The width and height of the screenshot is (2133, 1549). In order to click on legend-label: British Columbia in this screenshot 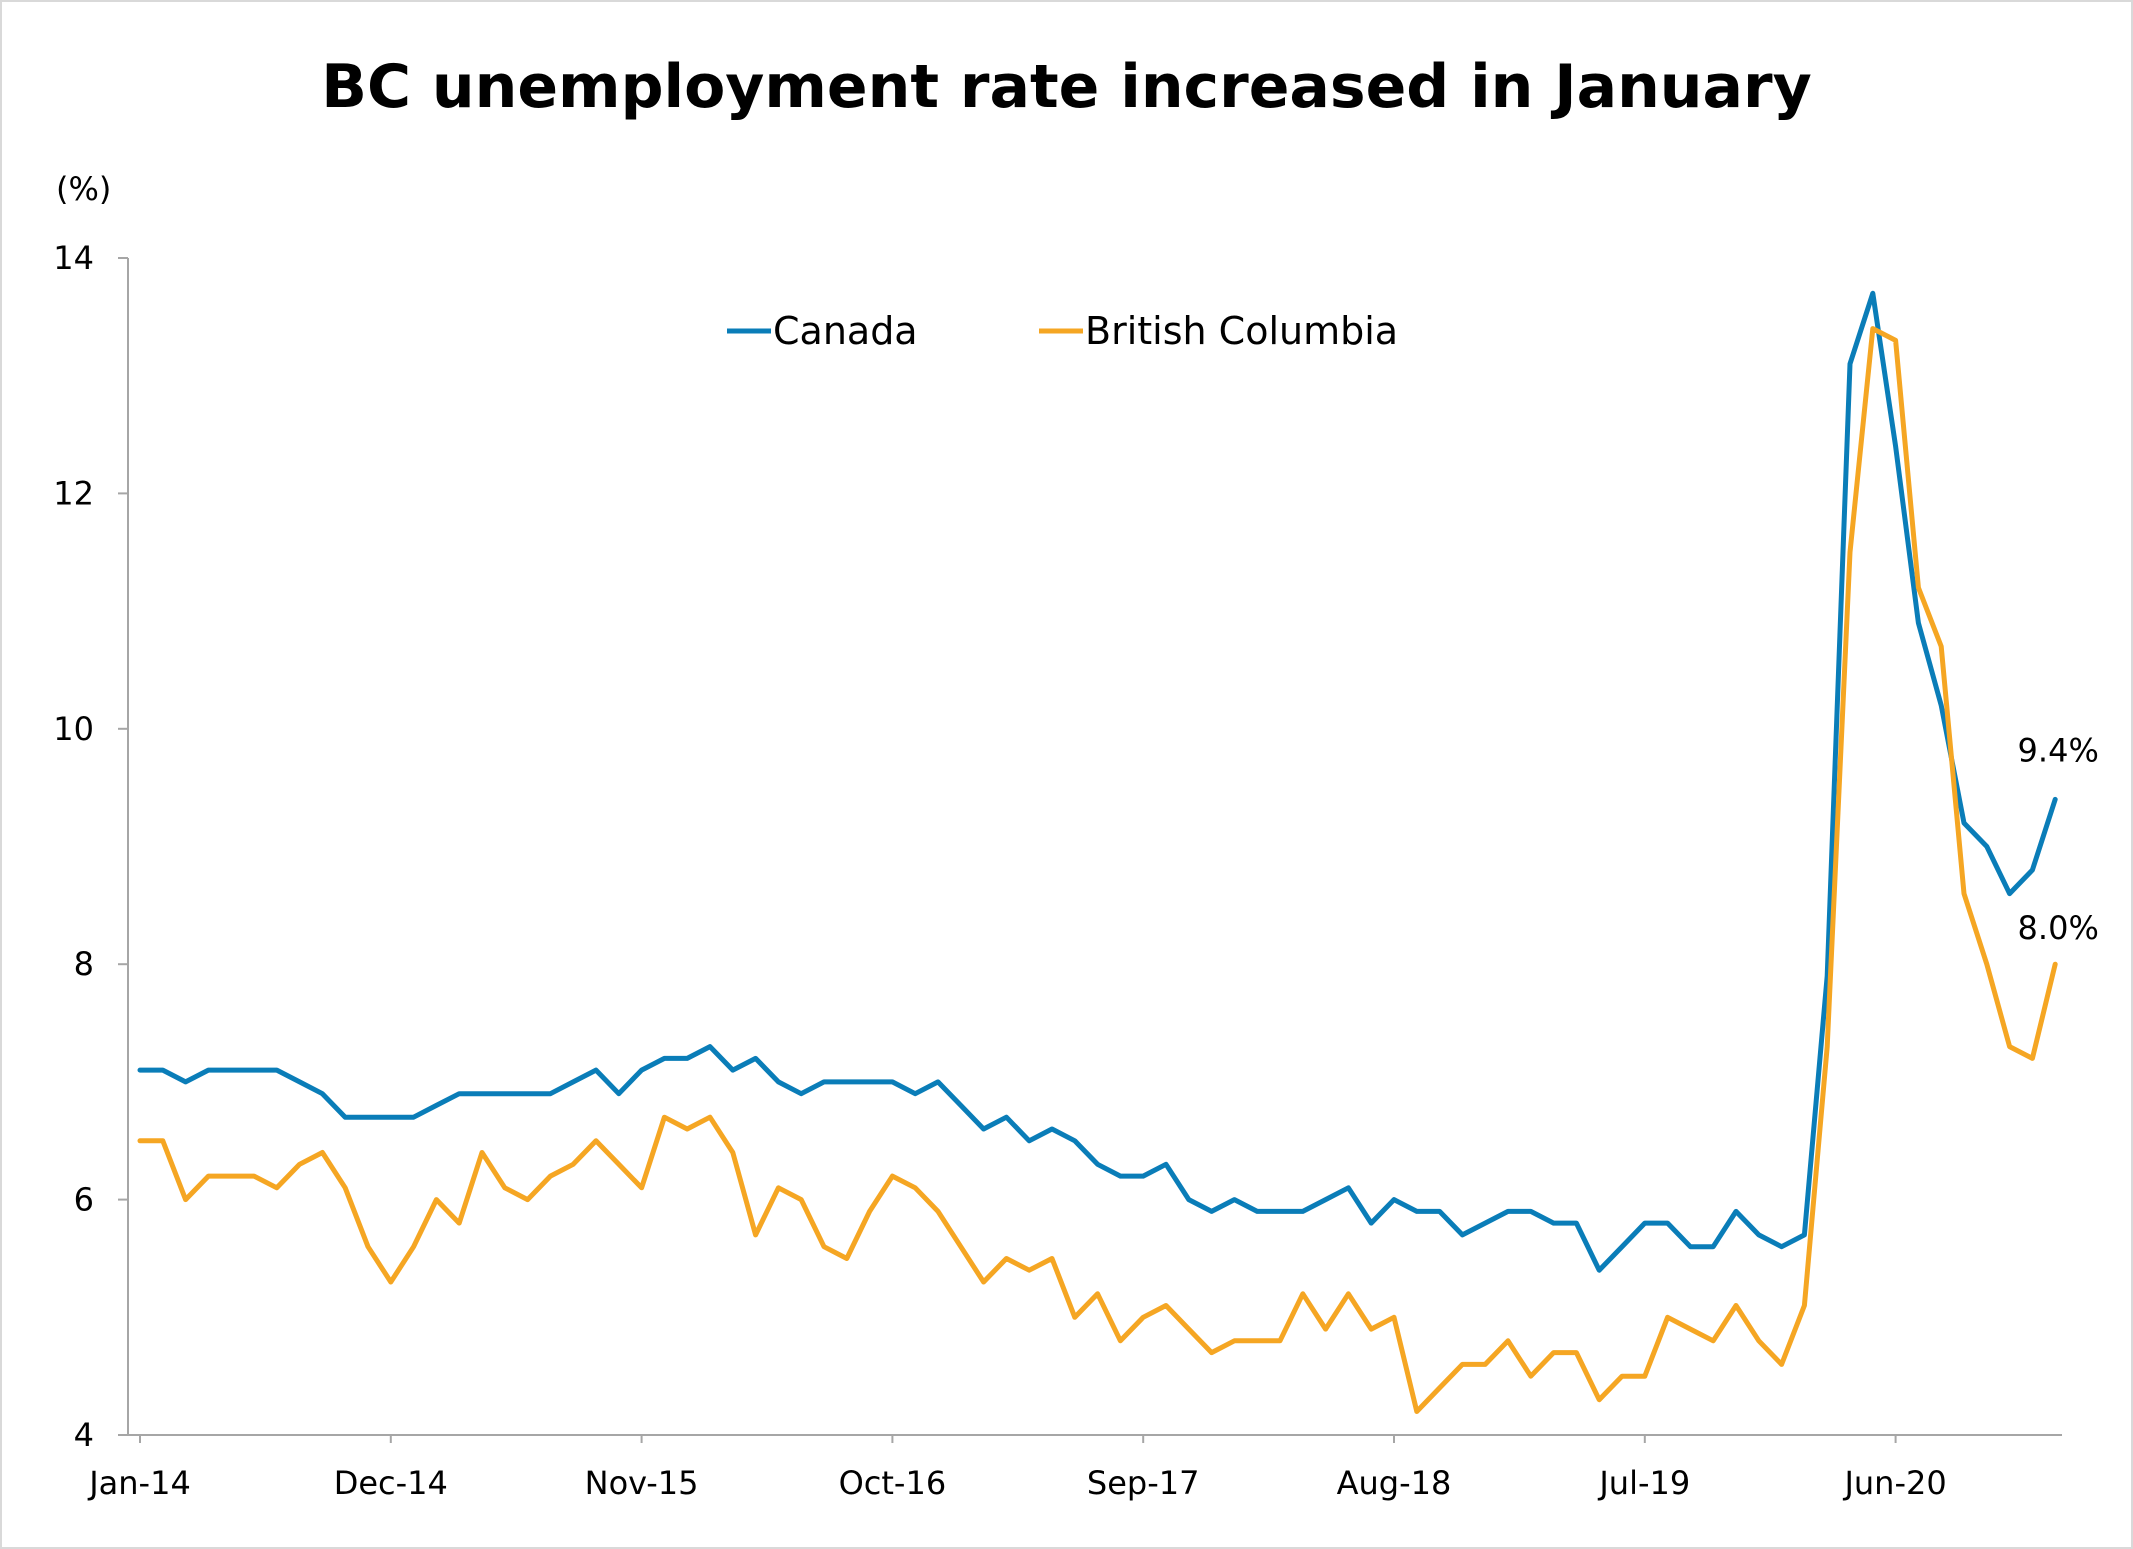, I will do `click(1241, 331)`.